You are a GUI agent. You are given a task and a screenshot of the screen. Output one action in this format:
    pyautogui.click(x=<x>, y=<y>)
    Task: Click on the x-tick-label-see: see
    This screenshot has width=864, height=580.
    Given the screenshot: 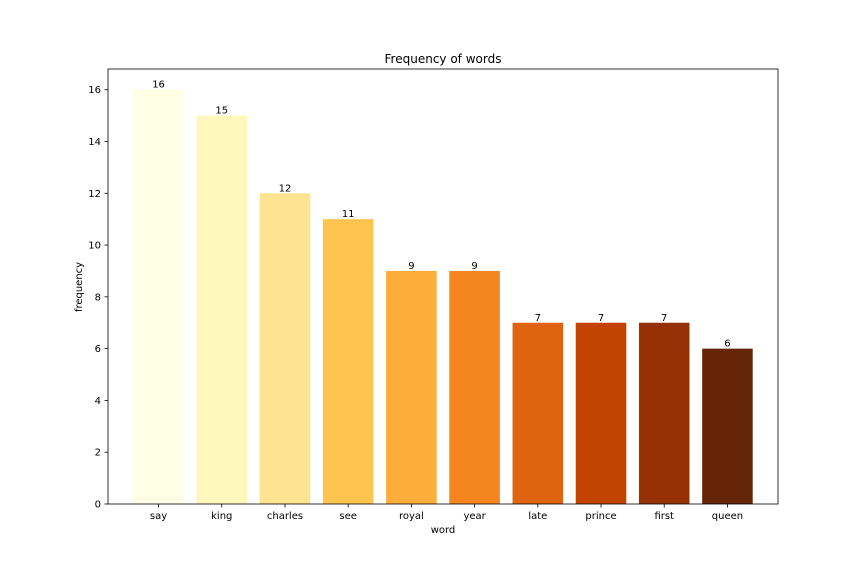 What is the action you would take?
    pyautogui.click(x=348, y=516)
    